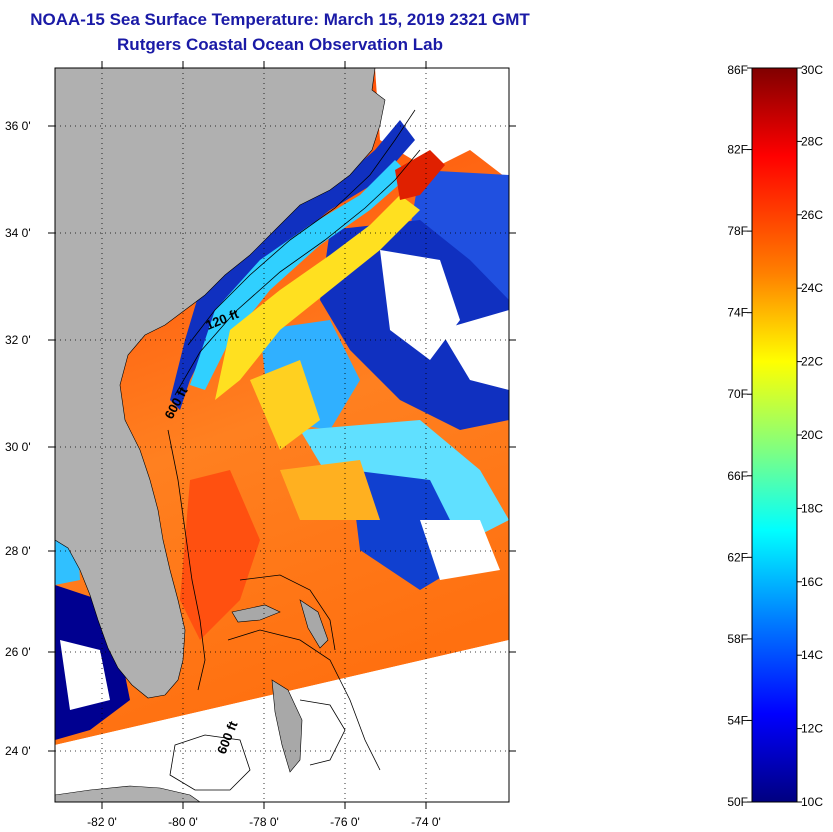 The image size is (833, 832). Describe the element at coordinates (287, 726) in the screenshot. I see `land-andros` at that location.